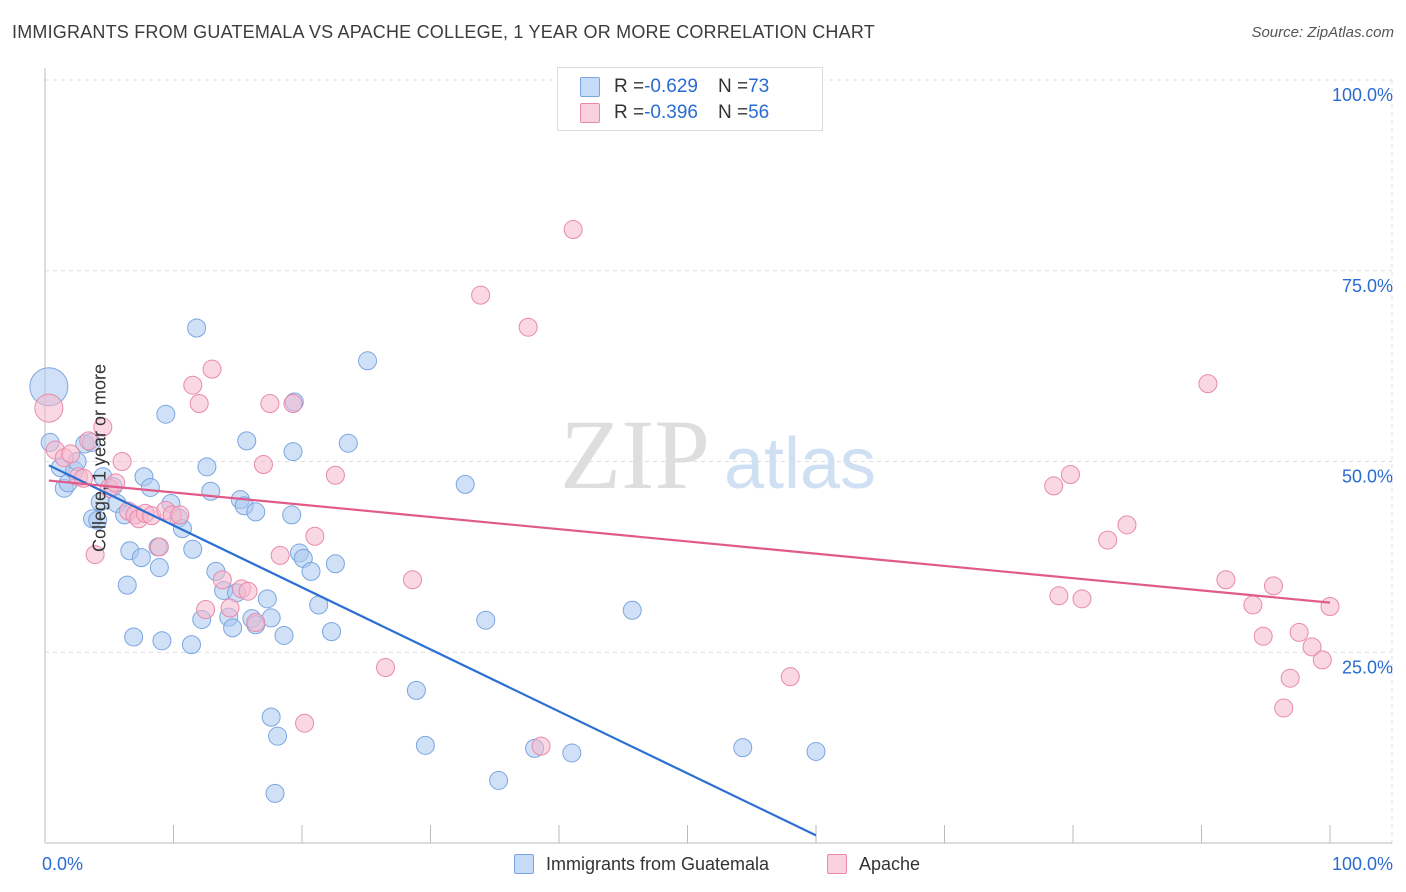  I want to click on r-label: R =, so click(629, 86).